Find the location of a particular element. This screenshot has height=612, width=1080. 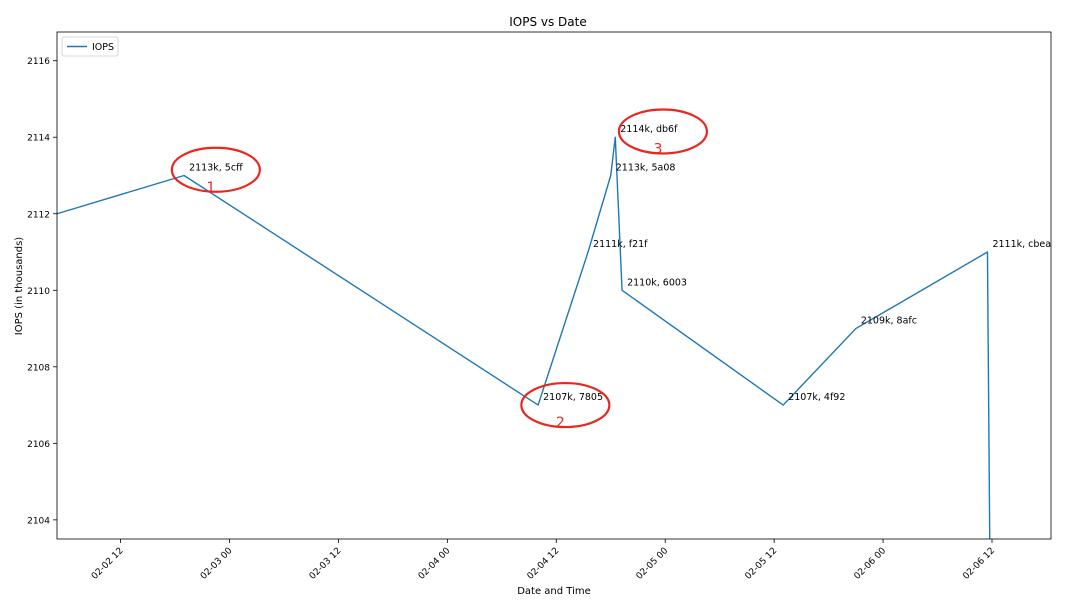

legend-label-iops: IOPS is located at coordinates (103, 47).